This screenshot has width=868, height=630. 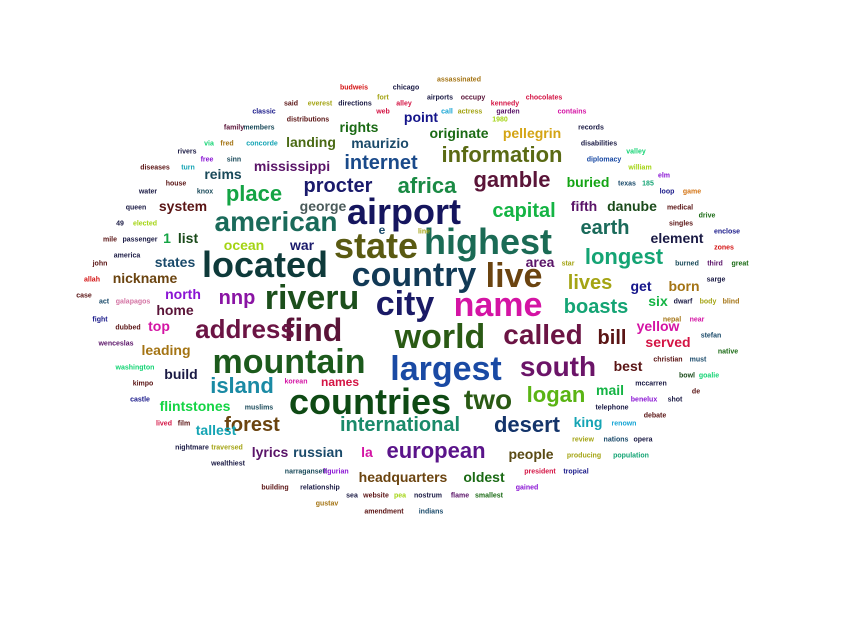 I want to click on word-capital: capital, so click(x=524, y=211).